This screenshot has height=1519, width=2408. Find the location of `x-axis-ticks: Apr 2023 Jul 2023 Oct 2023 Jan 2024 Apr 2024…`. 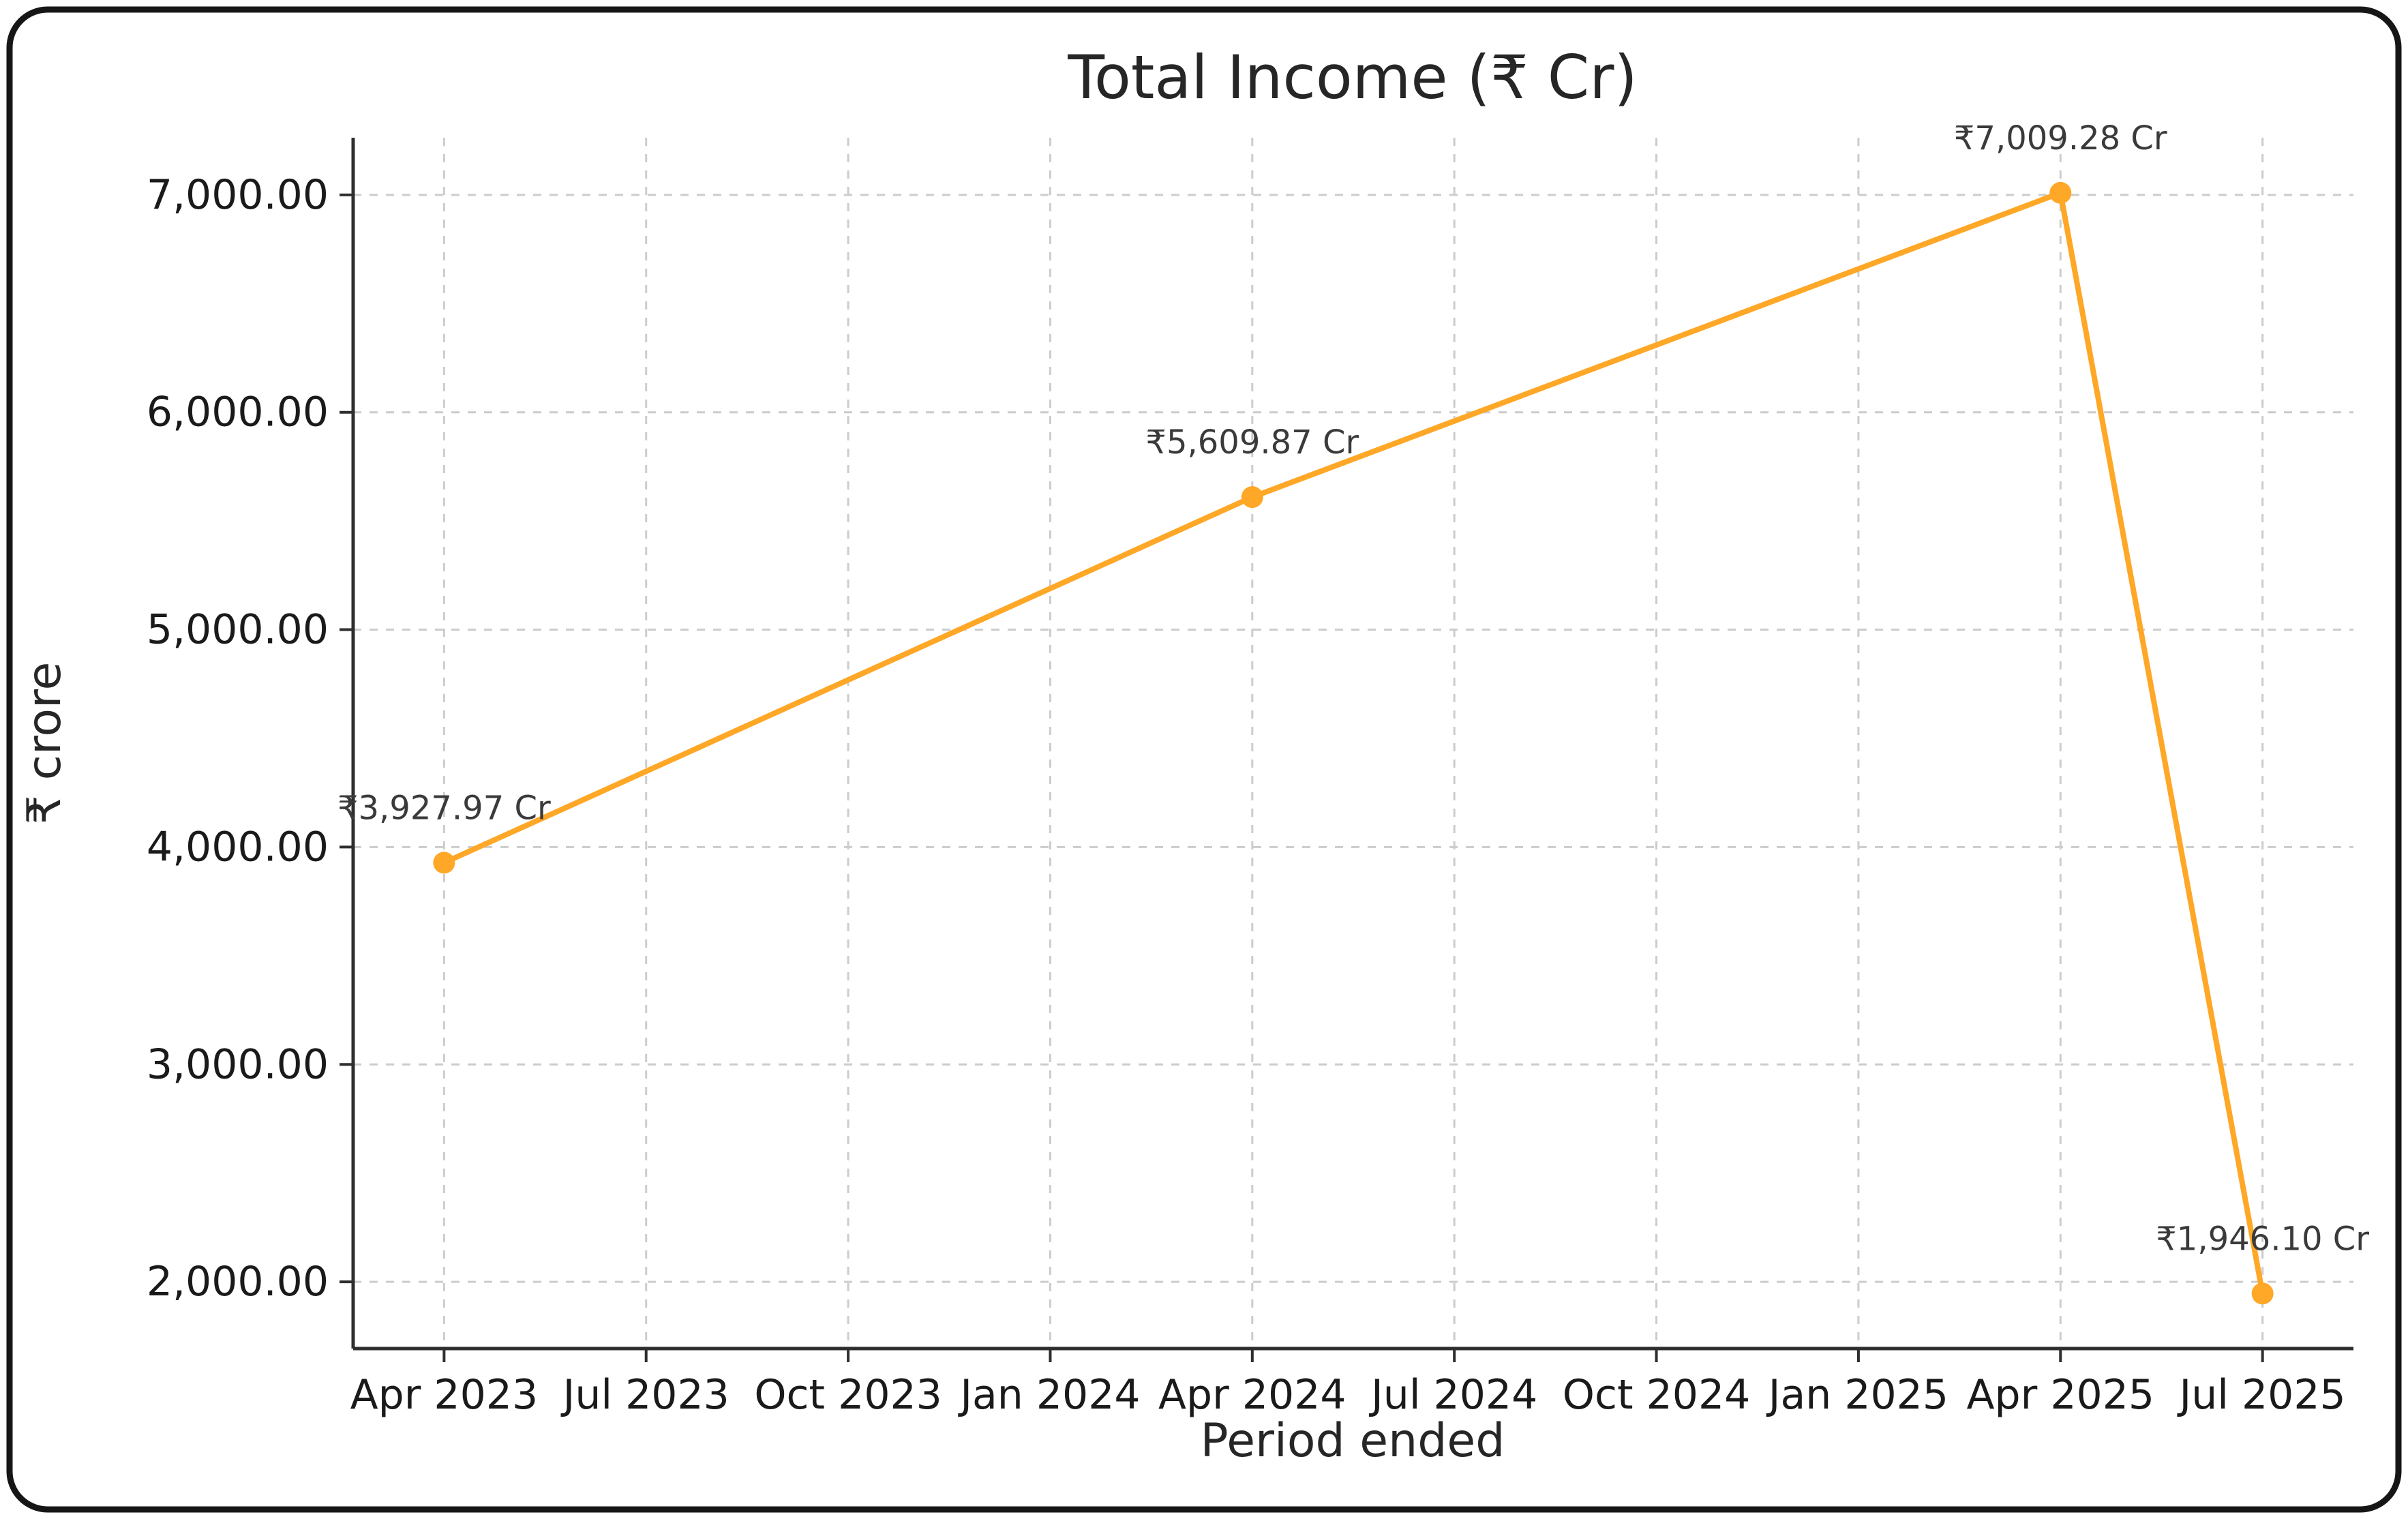

x-axis-ticks: Apr 2023 Jul 2023 Oct 2023 Jan 2024 Apr 2024… is located at coordinates (1348, 1384).